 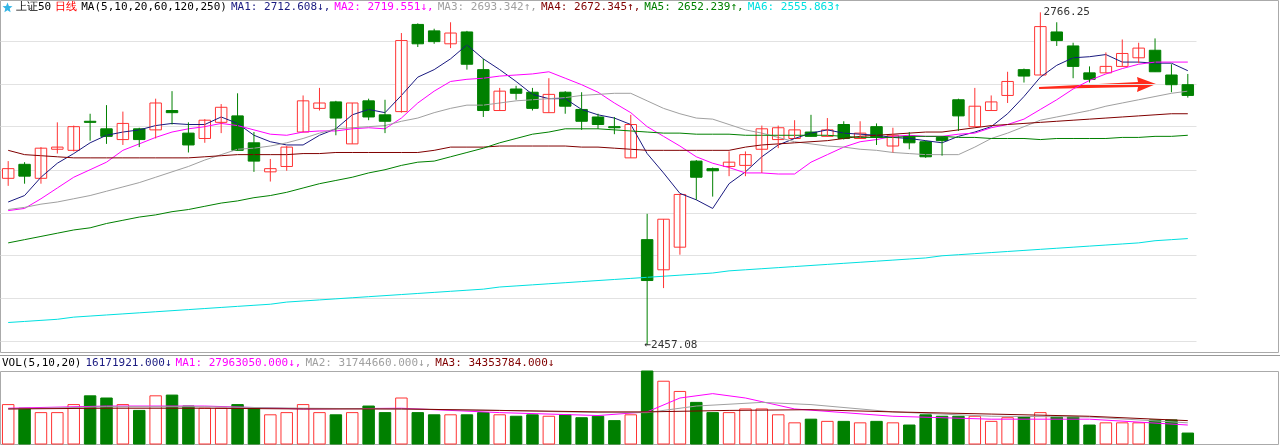 What do you see at coordinates (154, 7) in the screenshot?
I see `legend-title: MA(5,10,20,60,120,250)` at bounding box center [154, 7].